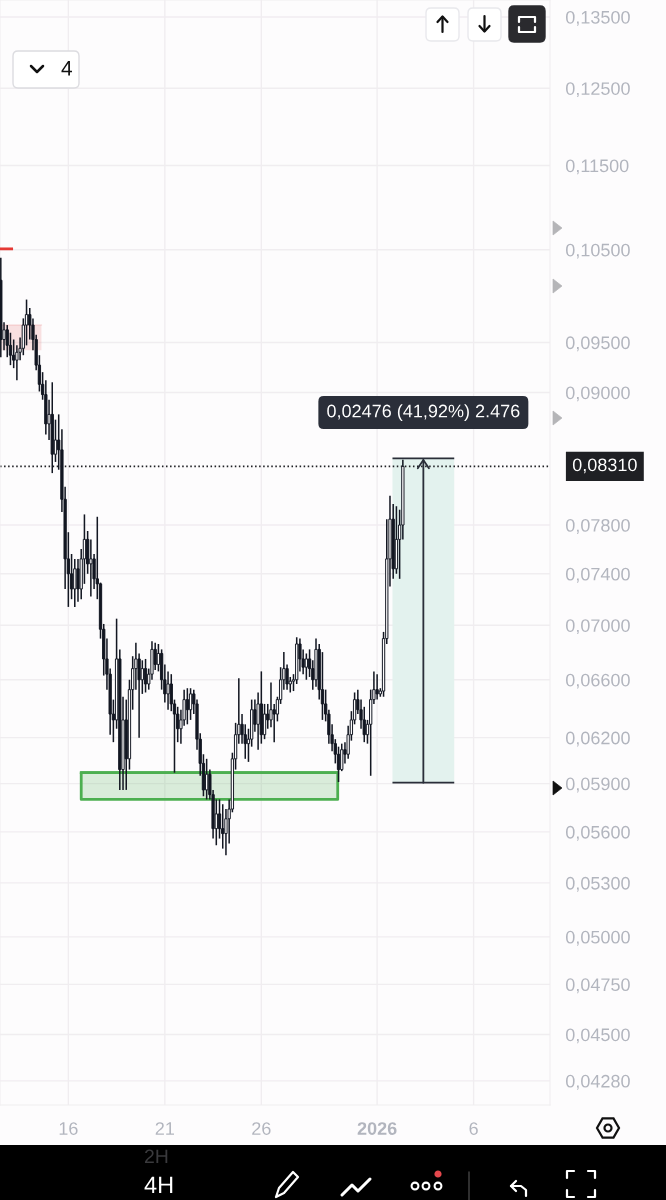 The width and height of the screenshot is (666, 1200). What do you see at coordinates (158, 1185) in the screenshot?
I see `text: 4H` at bounding box center [158, 1185].